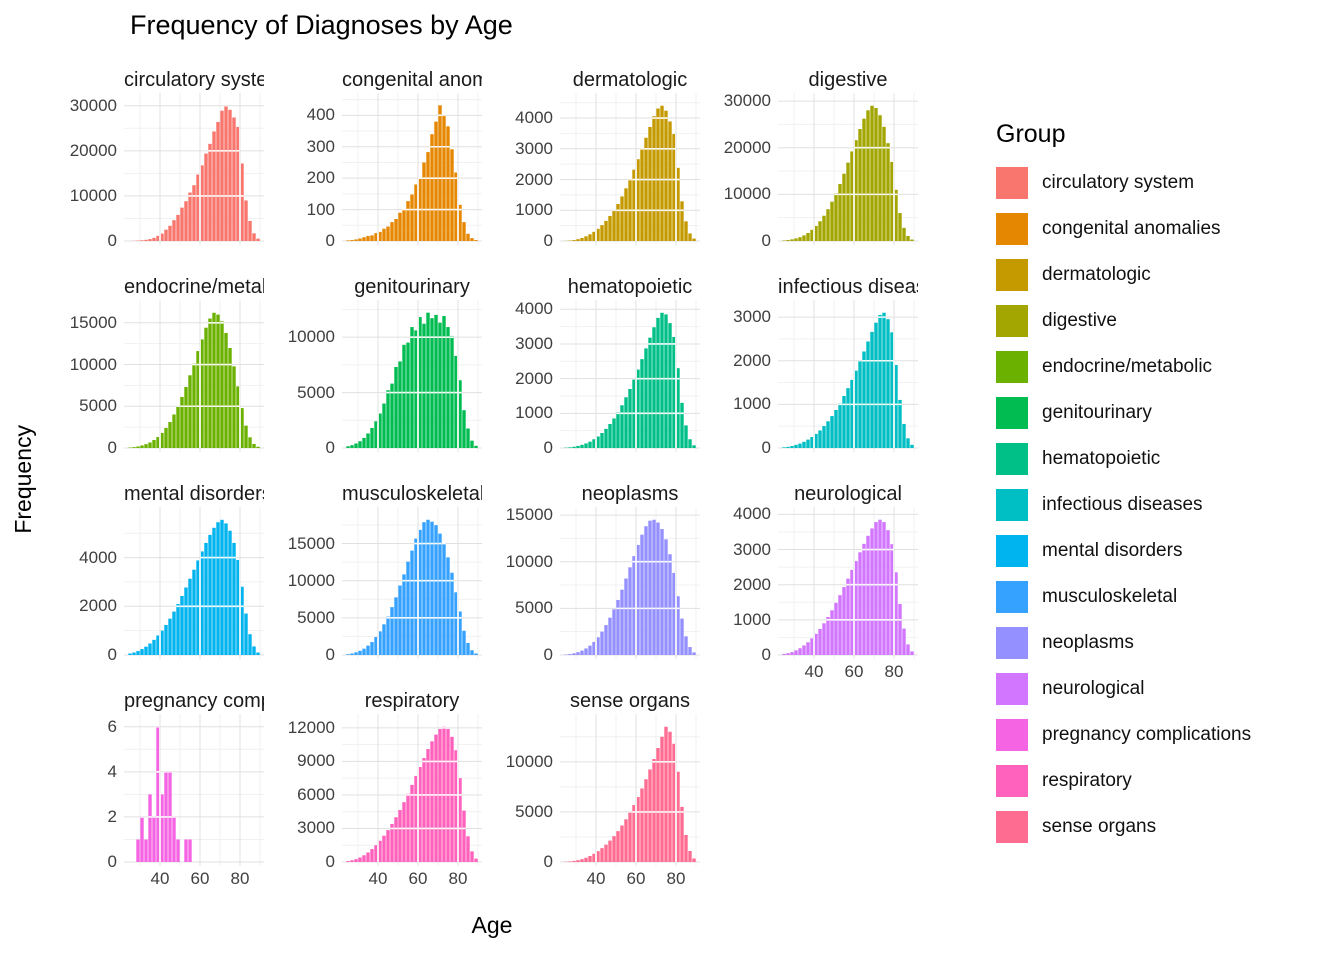  I want to click on y-tick-label: 400, so click(320, 115).